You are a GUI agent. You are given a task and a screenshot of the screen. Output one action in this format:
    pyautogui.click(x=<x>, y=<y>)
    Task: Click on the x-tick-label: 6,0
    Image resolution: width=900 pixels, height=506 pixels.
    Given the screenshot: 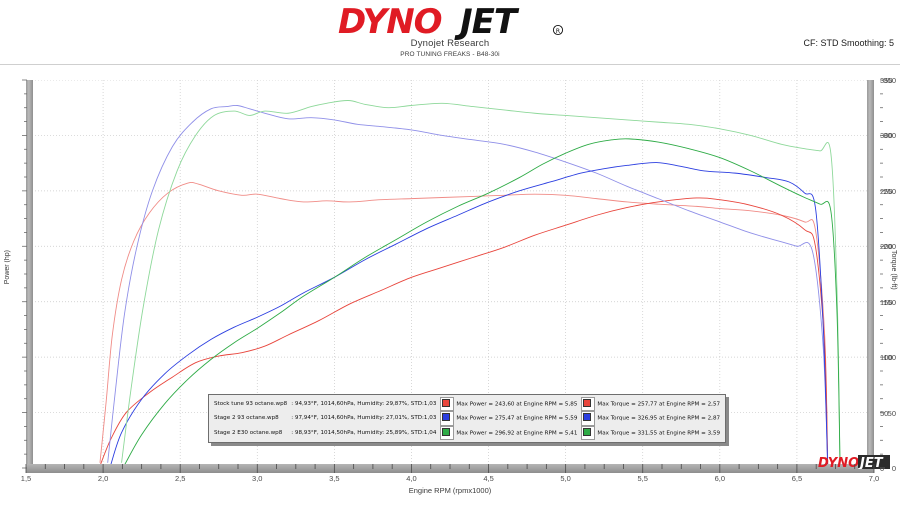 What is the action you would take?
    pyautogui.click(x=720, y=478)
    